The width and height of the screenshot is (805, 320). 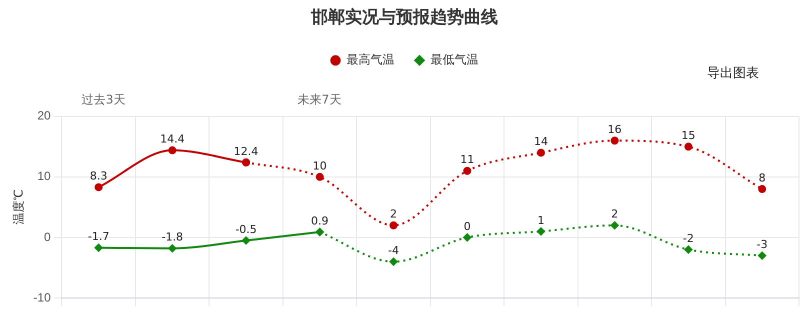 I want to click on legend-label: 最高气温, so click(x=370, y=59).